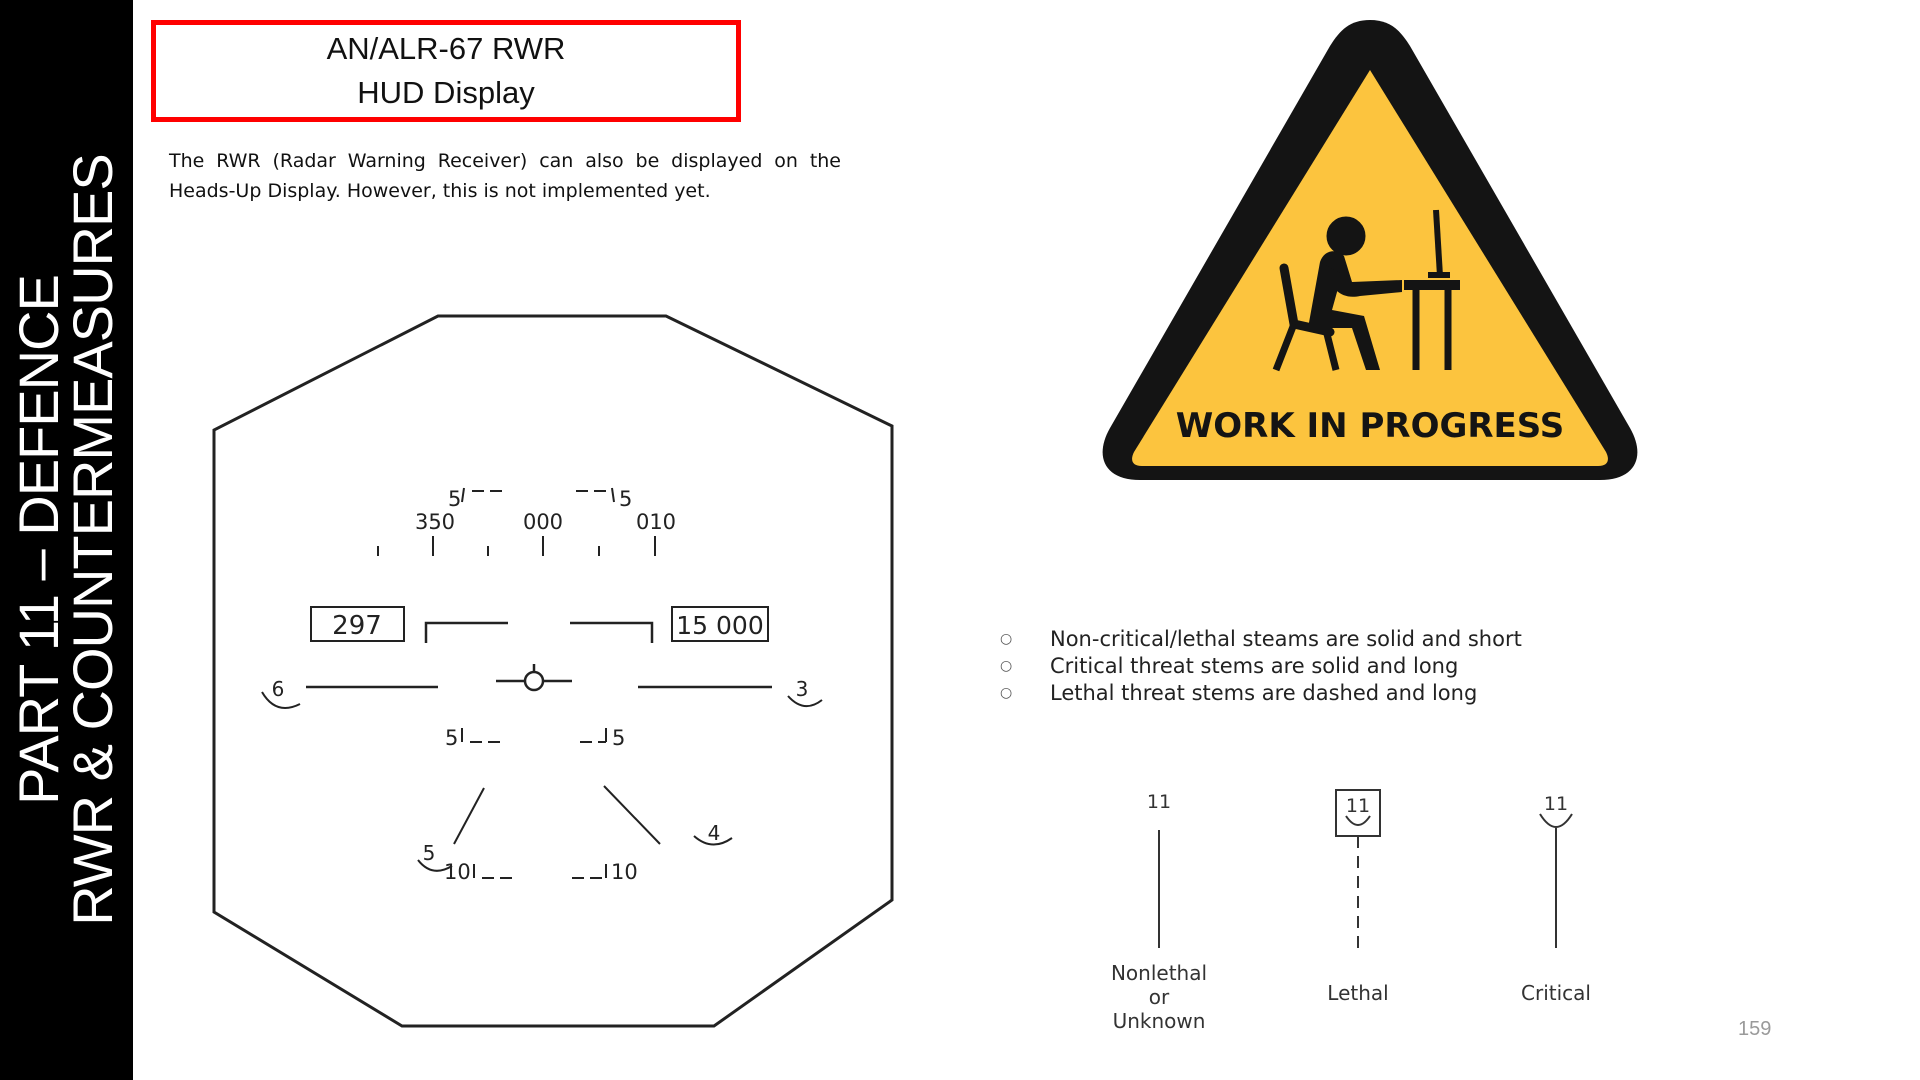 Image resolution: width=1920 pixels, height=1080 pixels. Describe the element at coordinates (1159, 1021) in the screenshot. I see `stem-caption: Unknown` at that location.